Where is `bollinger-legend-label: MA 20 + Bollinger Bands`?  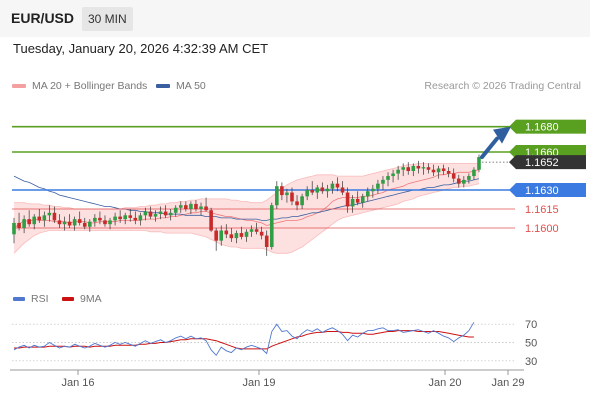 bollinger-legend-label: MA 20 + Bollinger Bands is located at coordinates (90, 86).